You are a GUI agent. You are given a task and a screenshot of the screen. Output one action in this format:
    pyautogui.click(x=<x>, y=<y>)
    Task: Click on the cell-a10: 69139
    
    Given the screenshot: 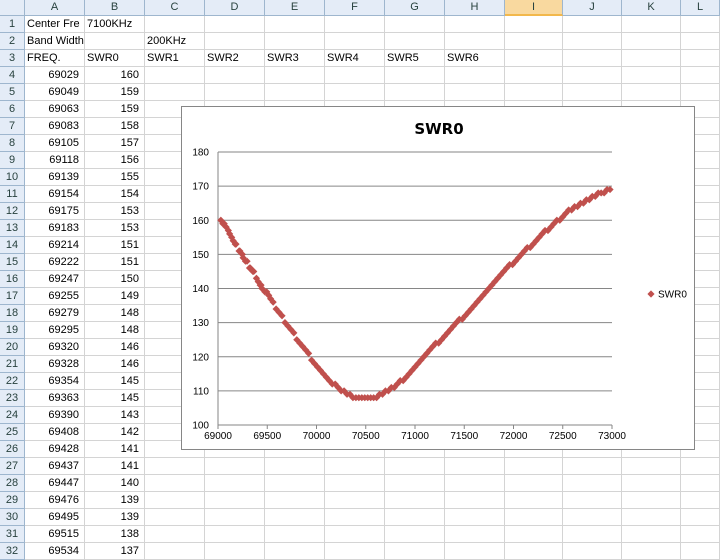 What is the action you would take?
    pyautogui.click(x=63, y=177)
    